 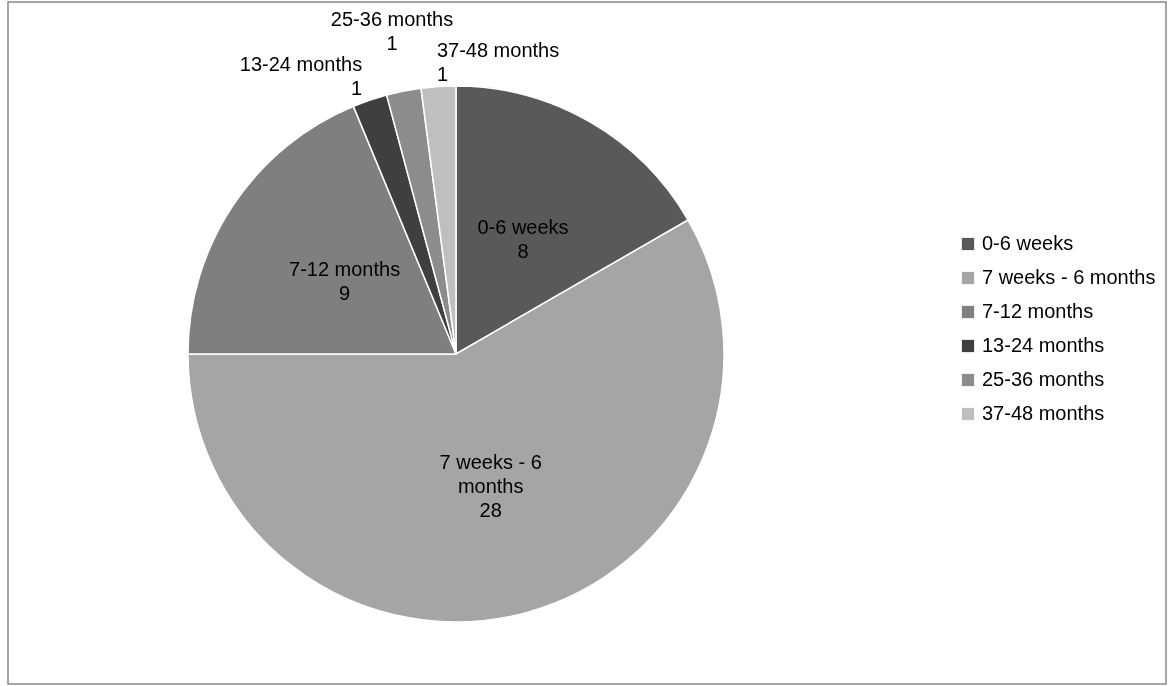 What do you see at coordinates (1038, 311) in the screenshot?
I see `legend-label: 7-12 months` at bounding box center [1038, 311].